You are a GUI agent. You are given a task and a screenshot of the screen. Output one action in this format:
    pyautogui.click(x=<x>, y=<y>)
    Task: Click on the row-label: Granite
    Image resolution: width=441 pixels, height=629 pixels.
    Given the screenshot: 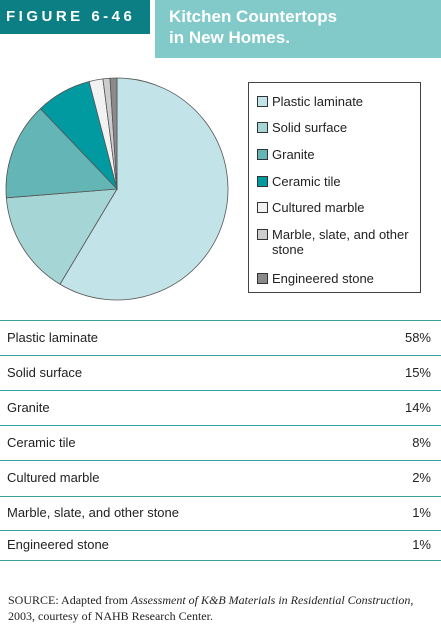 What is the action you would take?
    pyautogui.click(x=28, y=407)
    